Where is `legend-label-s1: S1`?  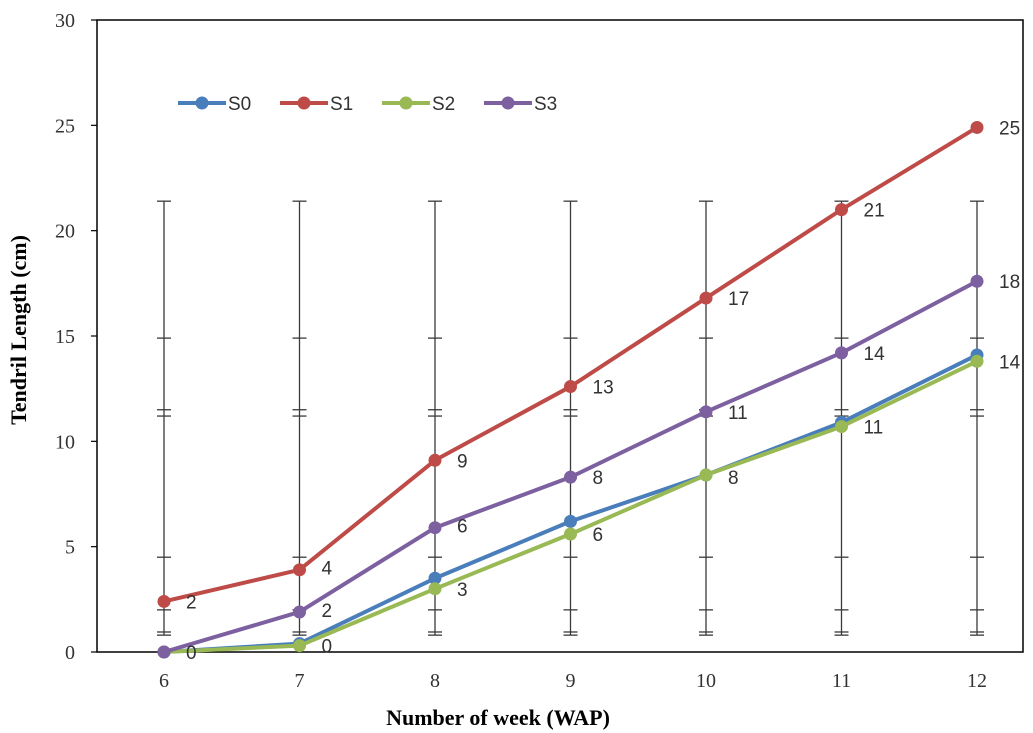 legend-label-s1: S1 is located at coordinates (341, 104).